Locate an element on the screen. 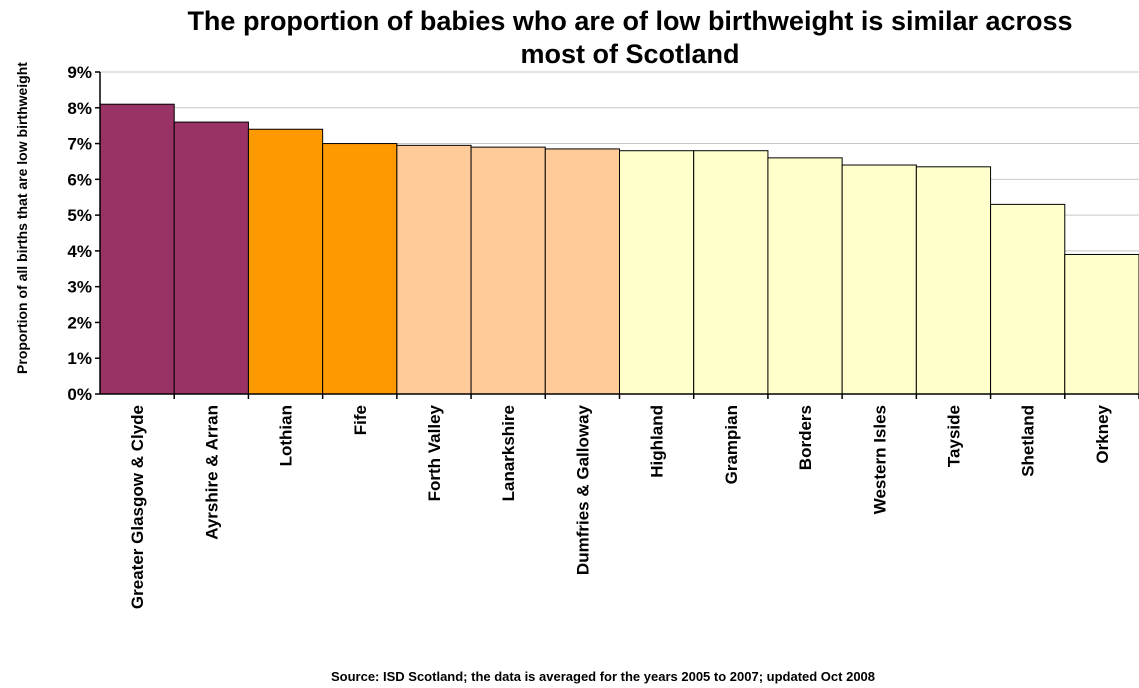 The image size is (1139, 688). x-category-label: Dumfries & Galloway is located at coordinates (582, 489).